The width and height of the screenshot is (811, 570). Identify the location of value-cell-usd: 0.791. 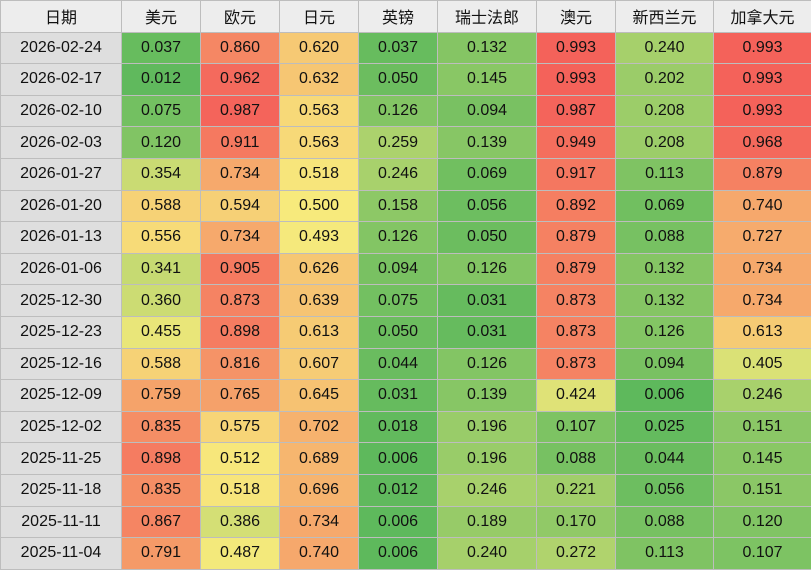
(161, 554).